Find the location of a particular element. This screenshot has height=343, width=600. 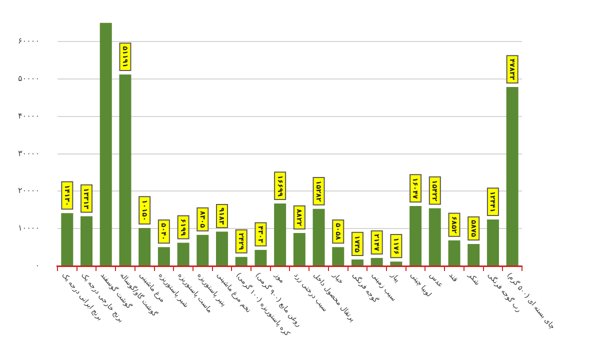

y-tick-label: ۳۰۰۰۰ is located at coordinates (29, 153).